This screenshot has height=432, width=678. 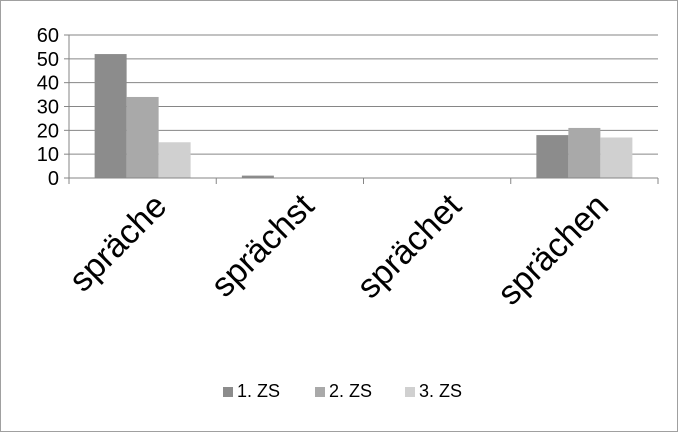 I want to click on legend-label: 3. ZS, so click(x=440, y=391).